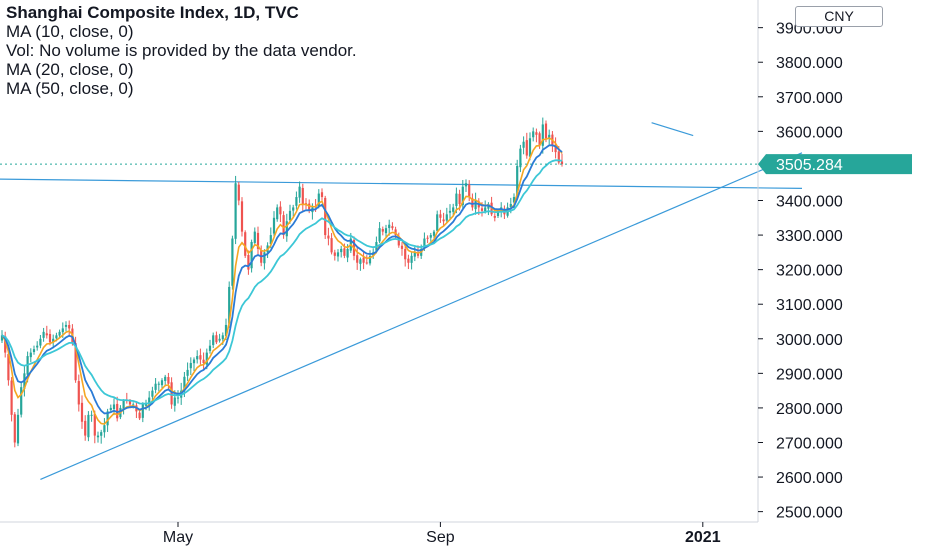 Image resolution: width=932 pixels, height=550 pixels. I want to click on y-axis-label: 3200.000, so click(809, 271).